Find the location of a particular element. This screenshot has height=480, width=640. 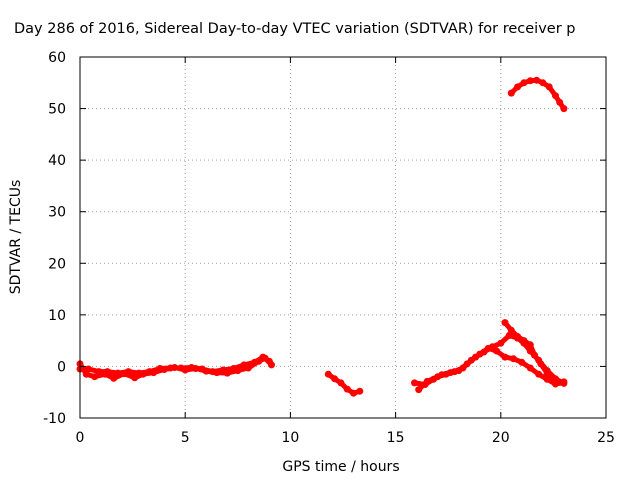

x-tick-label: 25 is located at coordinates (606, 438).